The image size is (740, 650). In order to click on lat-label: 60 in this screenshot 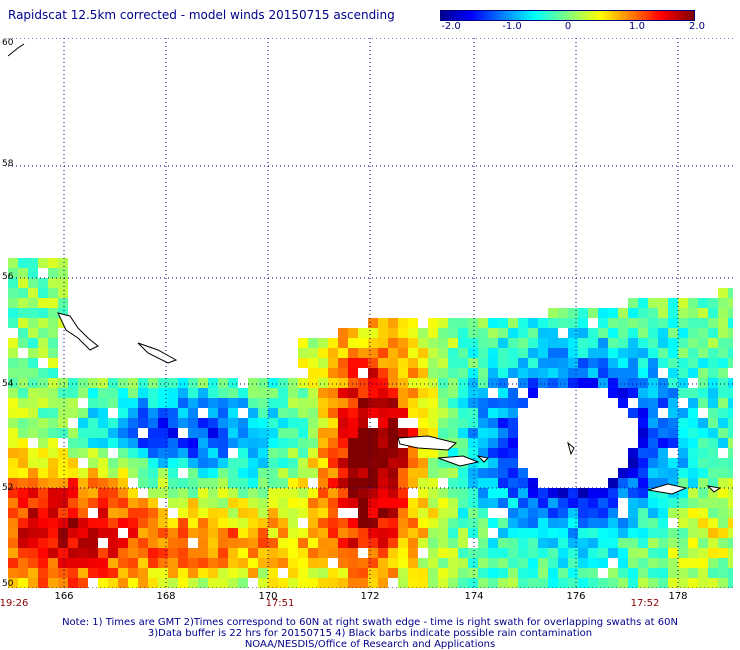, I will do `click(8, 43)`.